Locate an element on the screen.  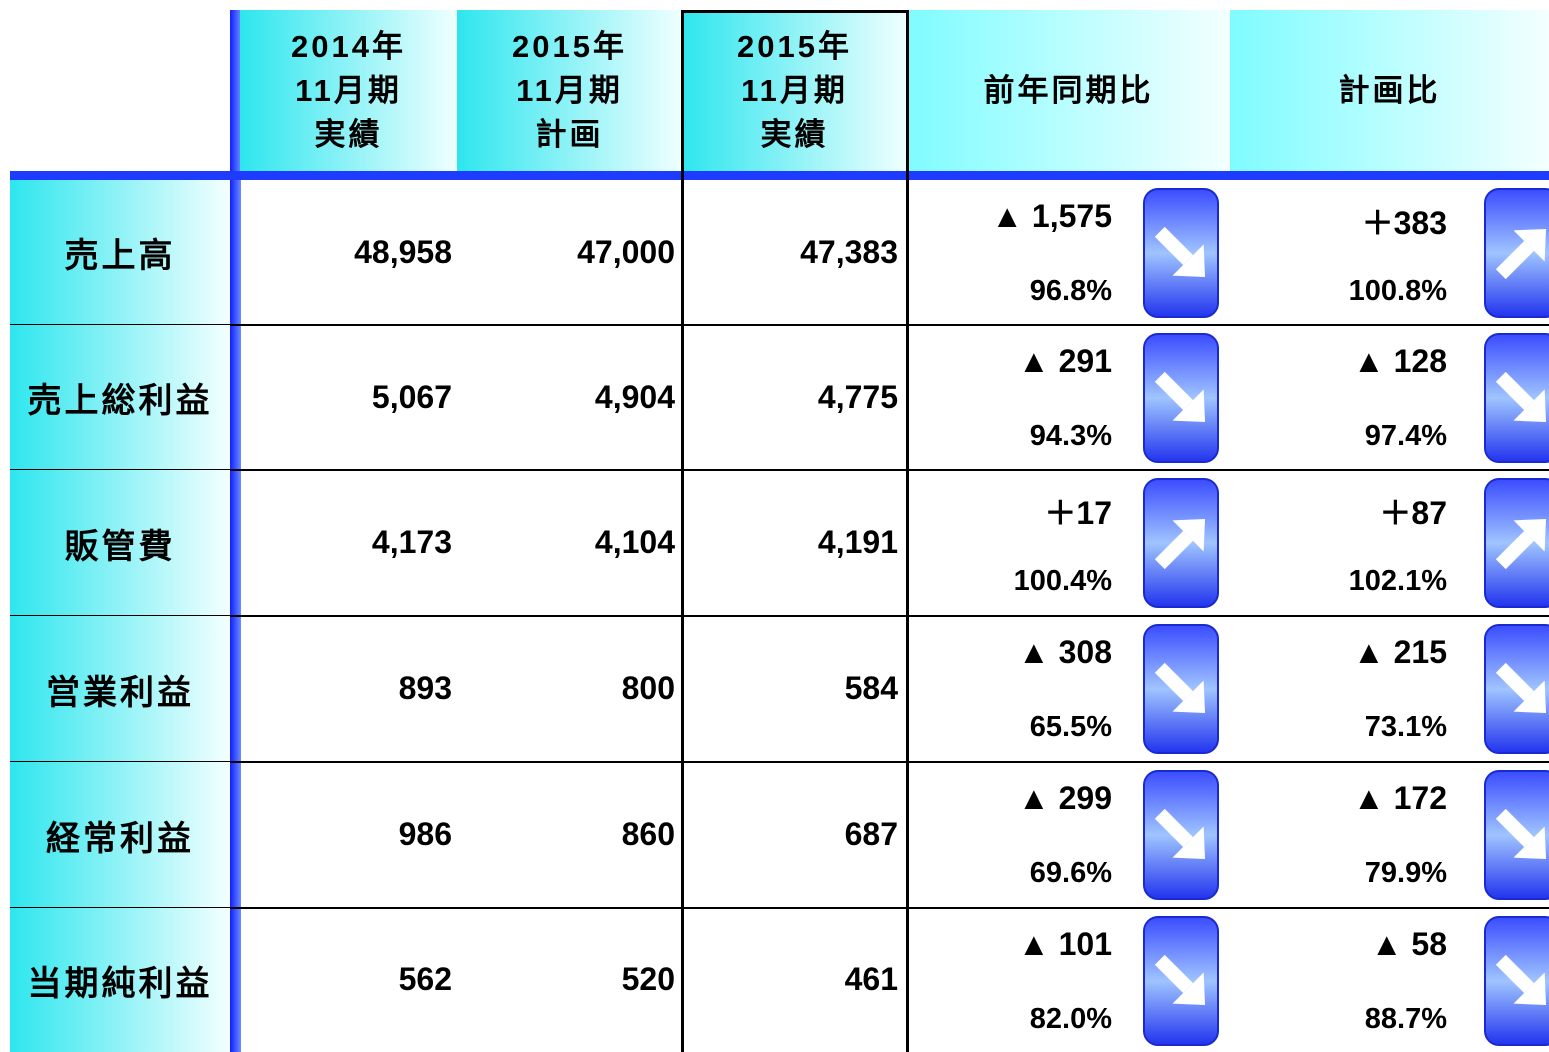
header-text: 計画比 is located at coordinates (1389, 90).